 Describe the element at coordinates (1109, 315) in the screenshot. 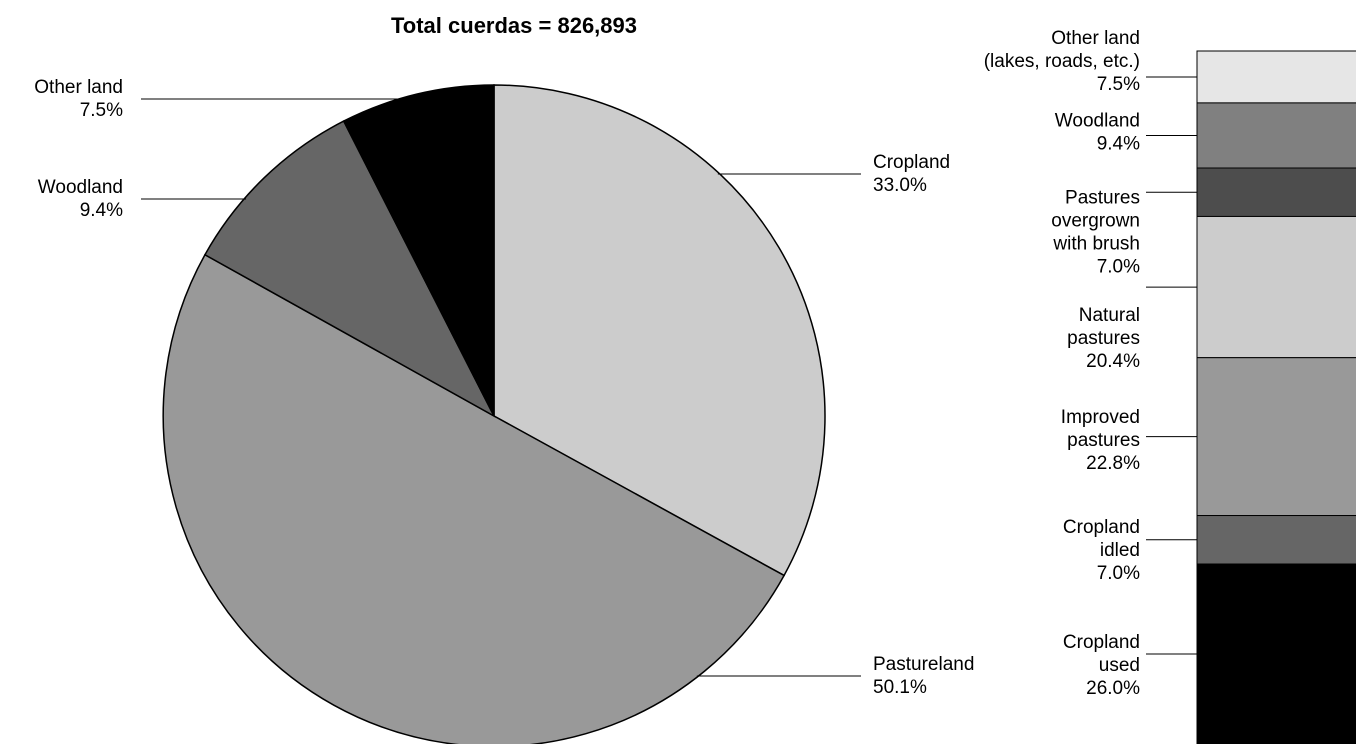

I see `bar-label-natural-pastures-line-1: Natural` at that location.